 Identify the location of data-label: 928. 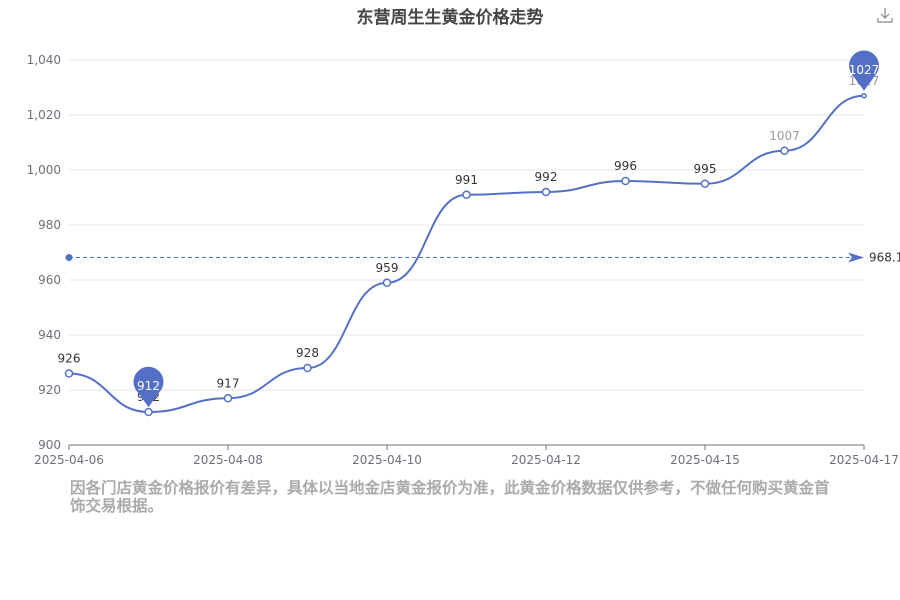
(307, 353).